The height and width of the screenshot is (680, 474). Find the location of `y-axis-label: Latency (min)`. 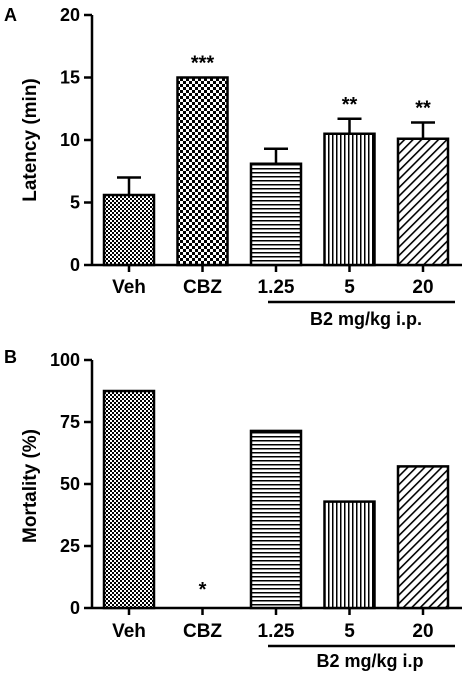

y-axis-label: Latency (min) is located at coordinates (30, 140).